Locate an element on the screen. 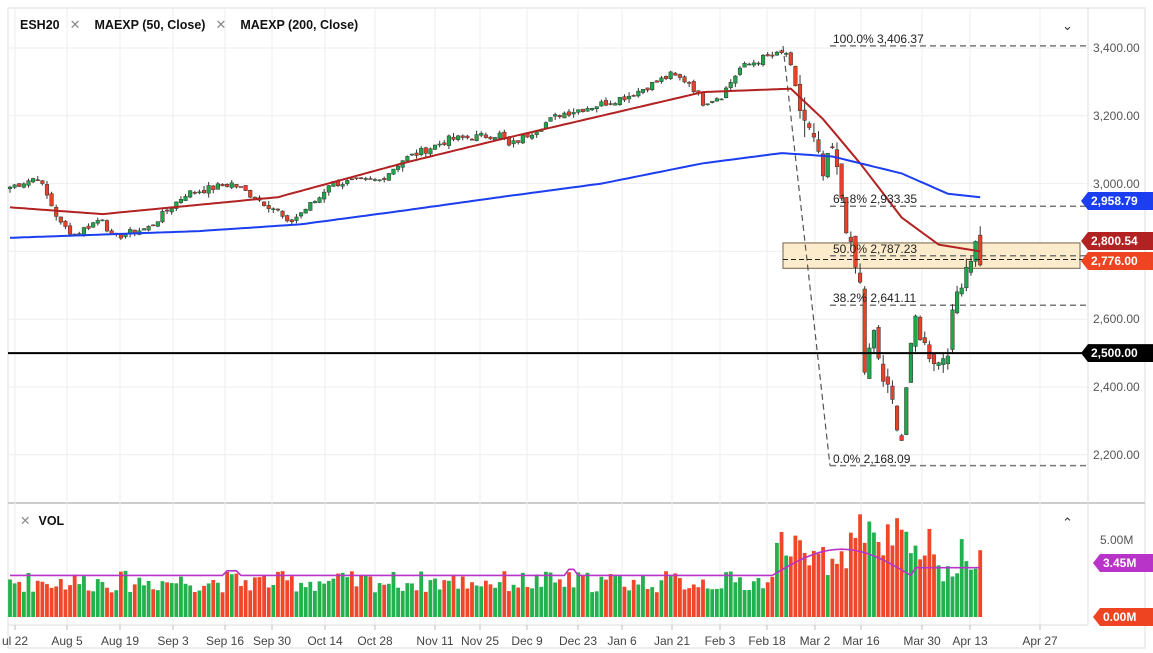 Image resolution: width=1153 pixels, height=653 pixels. price-tag-level: 2,500.00 is located at coordinates (1117, 353).